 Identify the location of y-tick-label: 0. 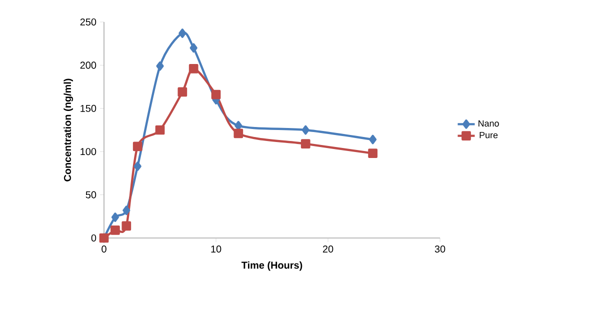
(93, 238).